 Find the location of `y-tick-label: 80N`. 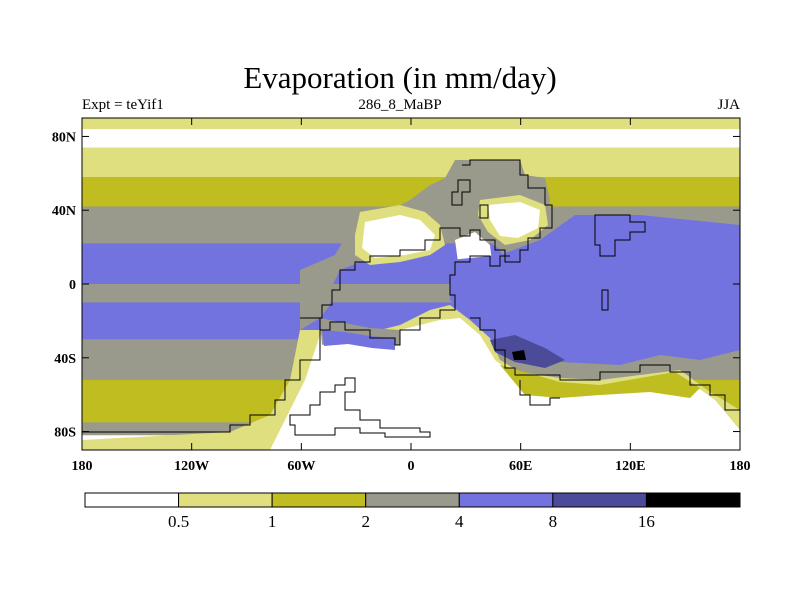

y-tick-label: 80N is located at coordinates (64, 137).